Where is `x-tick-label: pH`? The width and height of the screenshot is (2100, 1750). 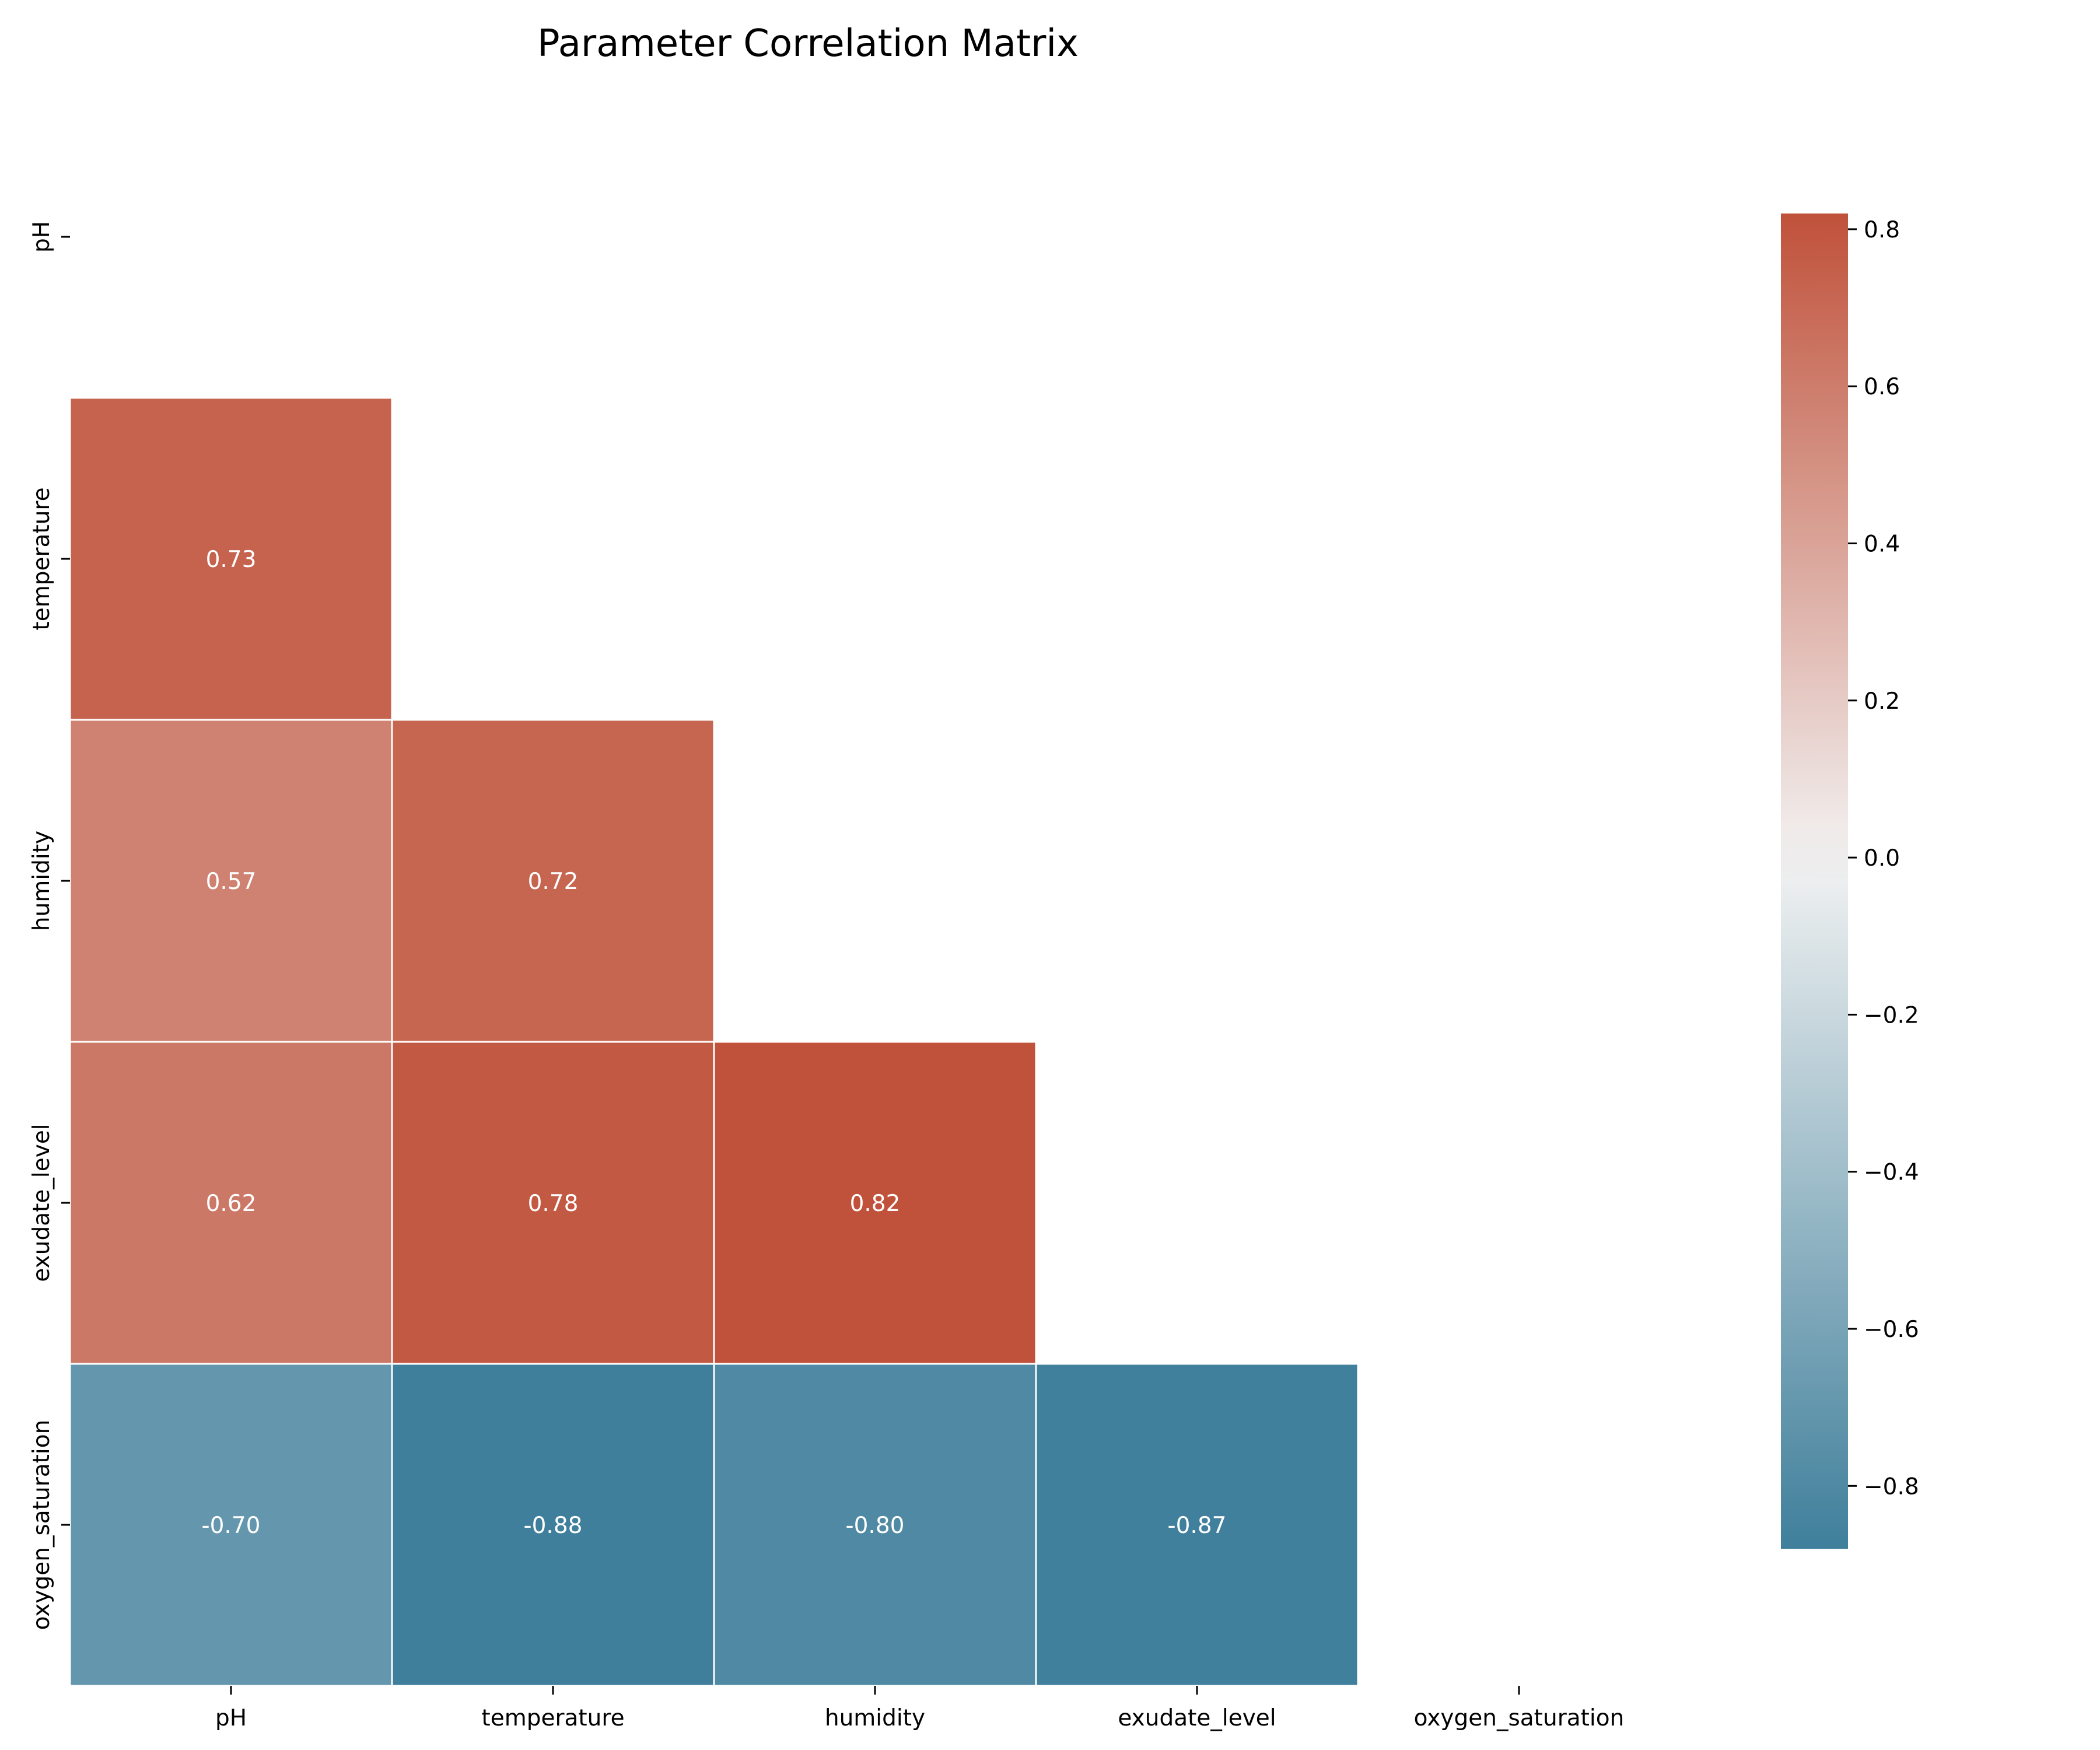 x-tick-label: pH is located at coordinates (231, 1718).